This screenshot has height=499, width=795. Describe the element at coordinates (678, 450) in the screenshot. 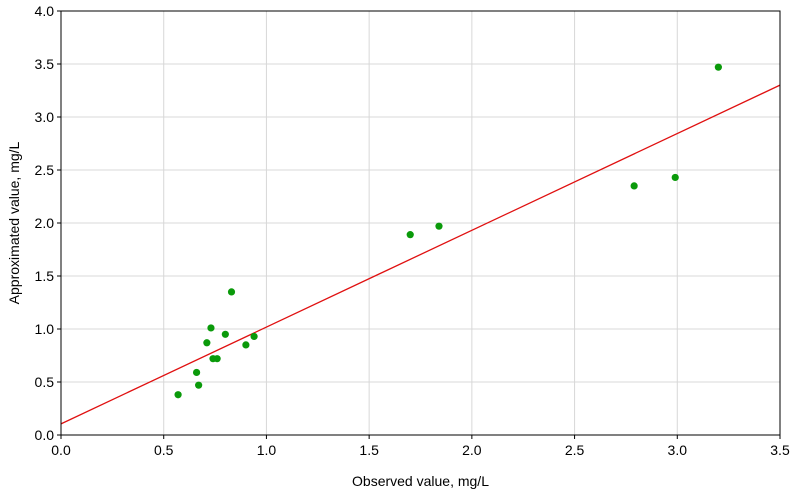

I see `x-tick-label: 3.0` at that location.